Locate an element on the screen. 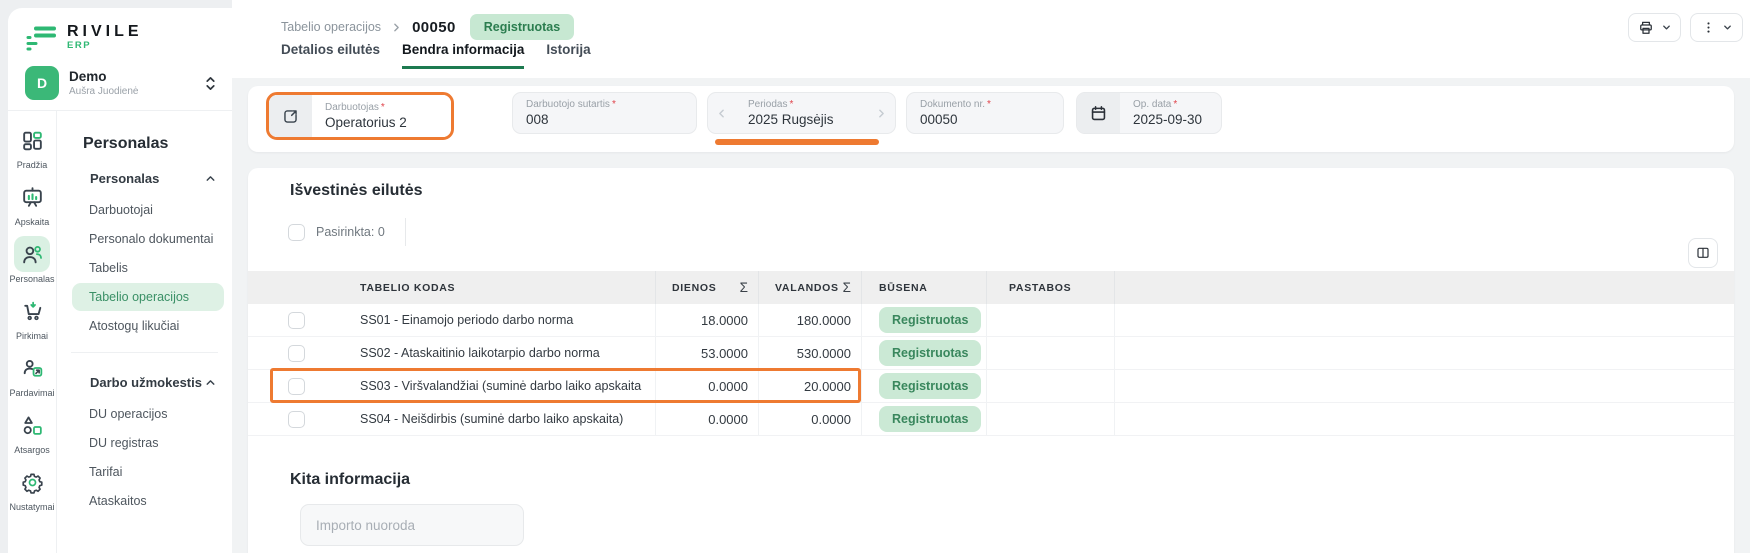 The image size is (1750, 553). table-toolbar: Pasirinkta: 0 is located at coordinates (991, 232).